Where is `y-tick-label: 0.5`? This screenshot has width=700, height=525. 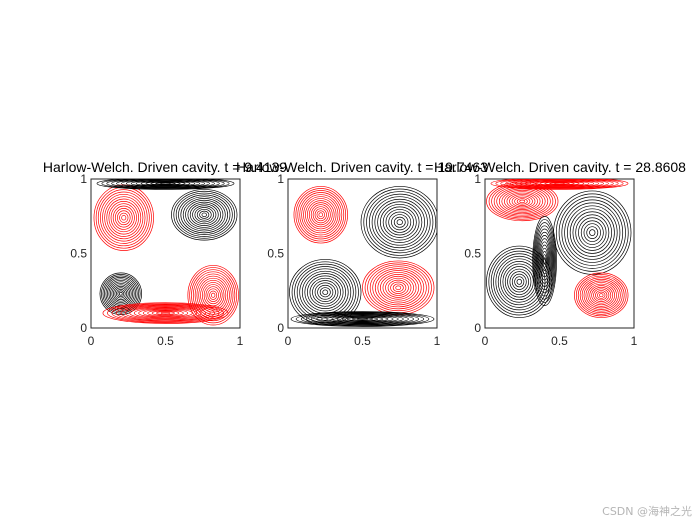
y-tick-label: 0.5 is located at coordinates (275, 254).